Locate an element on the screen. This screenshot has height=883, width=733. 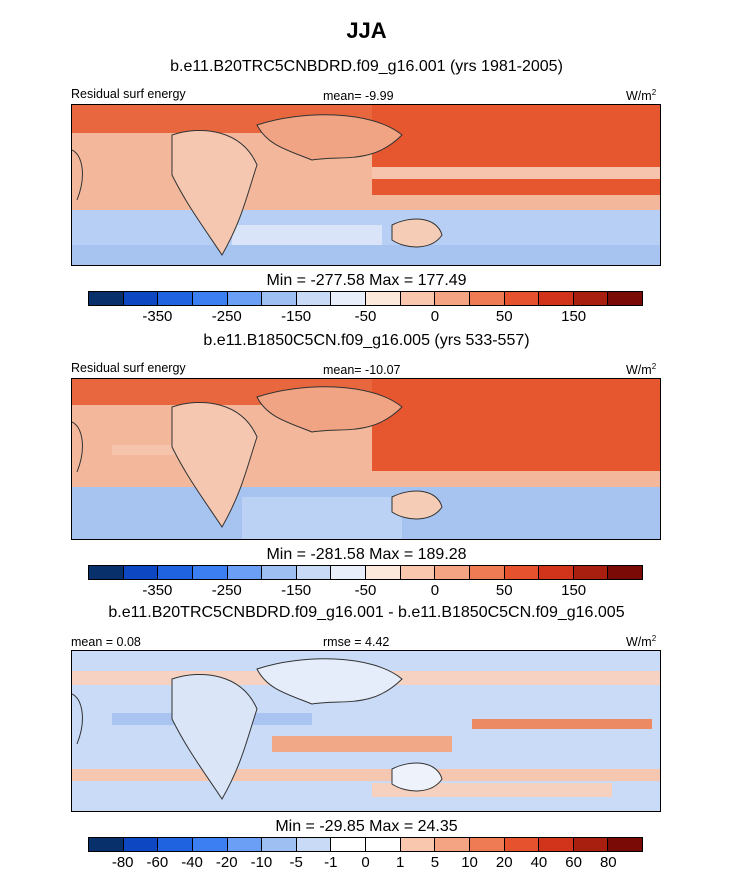
panel-3-mean-label: mean = 0.08 is located at coordinates (106, 642).